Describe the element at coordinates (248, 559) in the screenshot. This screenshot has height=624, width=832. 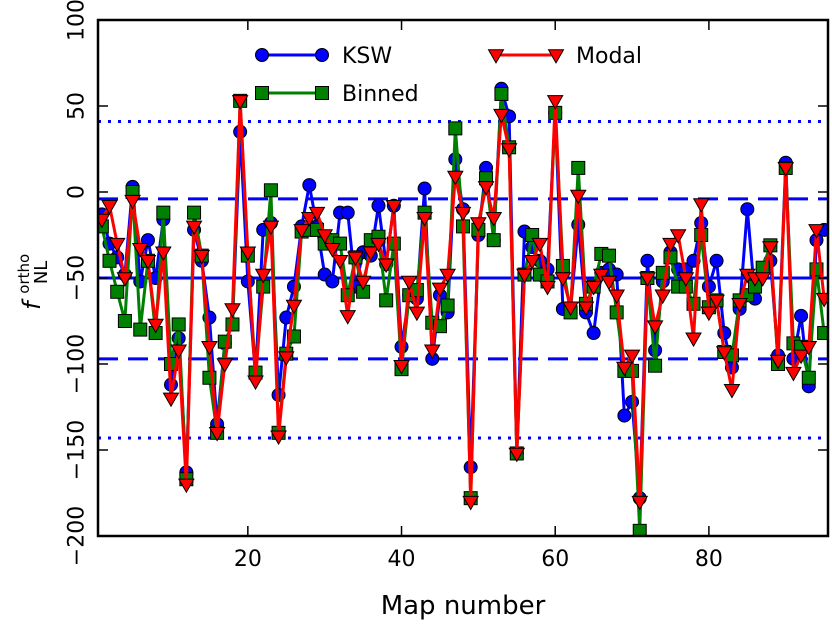
I see `x-tick-label: 20` at that location.